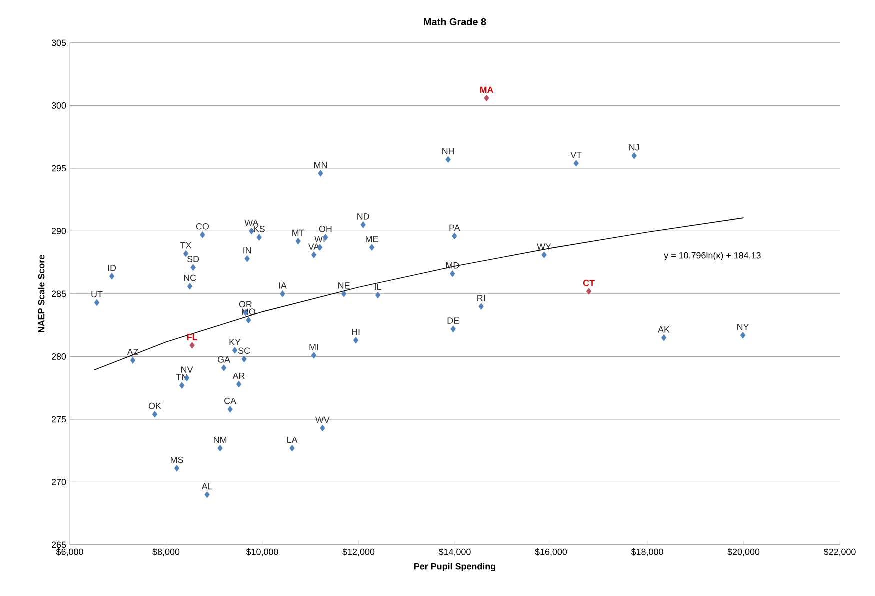 This screenshot has width=875, height=596. What do you see at coordinates (344, 285) in the screenshot?
I see `annotation: NE` at bounding box center [344, 285].